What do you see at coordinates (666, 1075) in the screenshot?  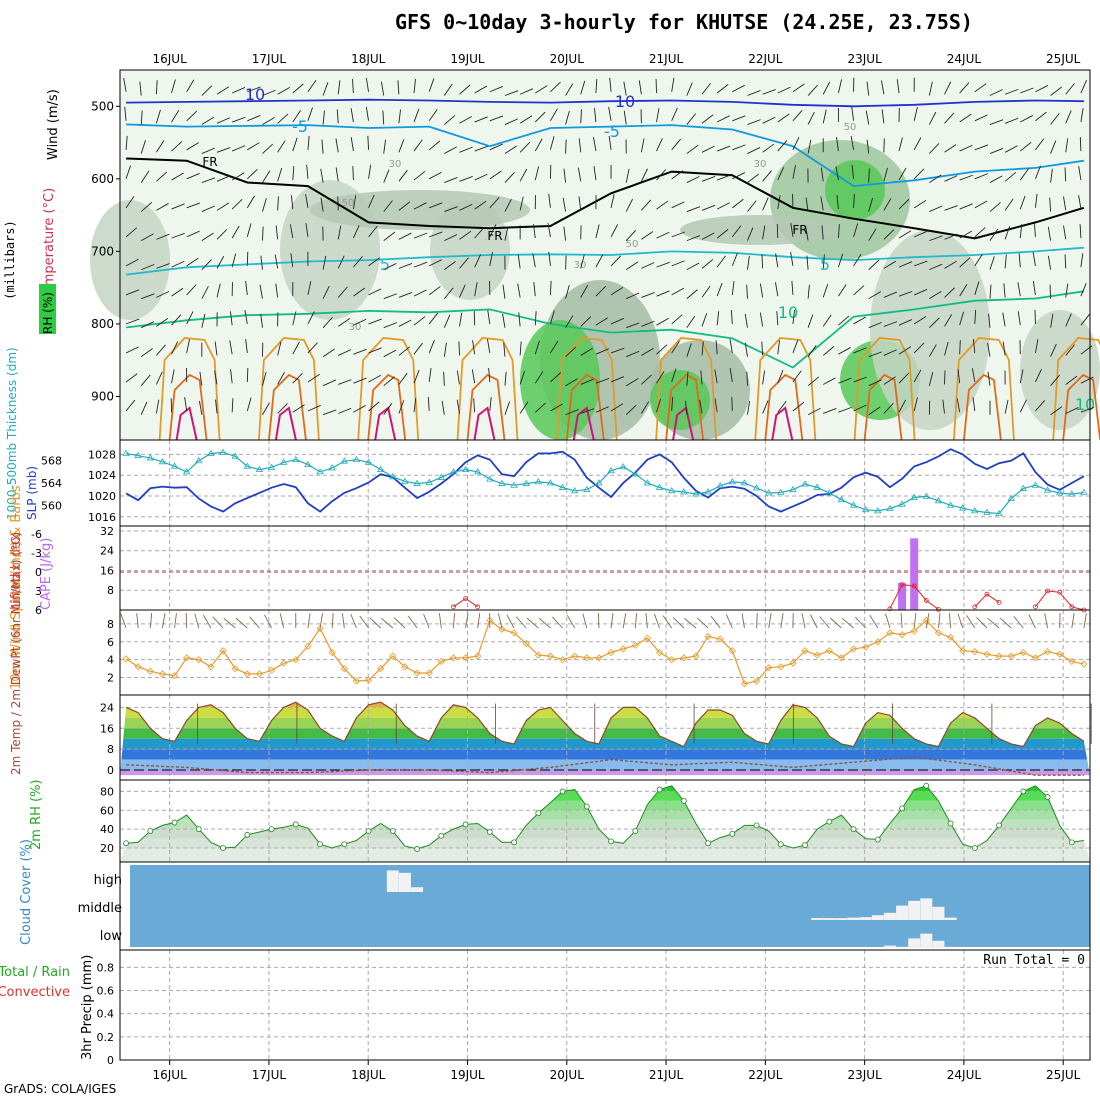 I see `date-label-bottom: 21JUL` at bounding box center [666, 1075].